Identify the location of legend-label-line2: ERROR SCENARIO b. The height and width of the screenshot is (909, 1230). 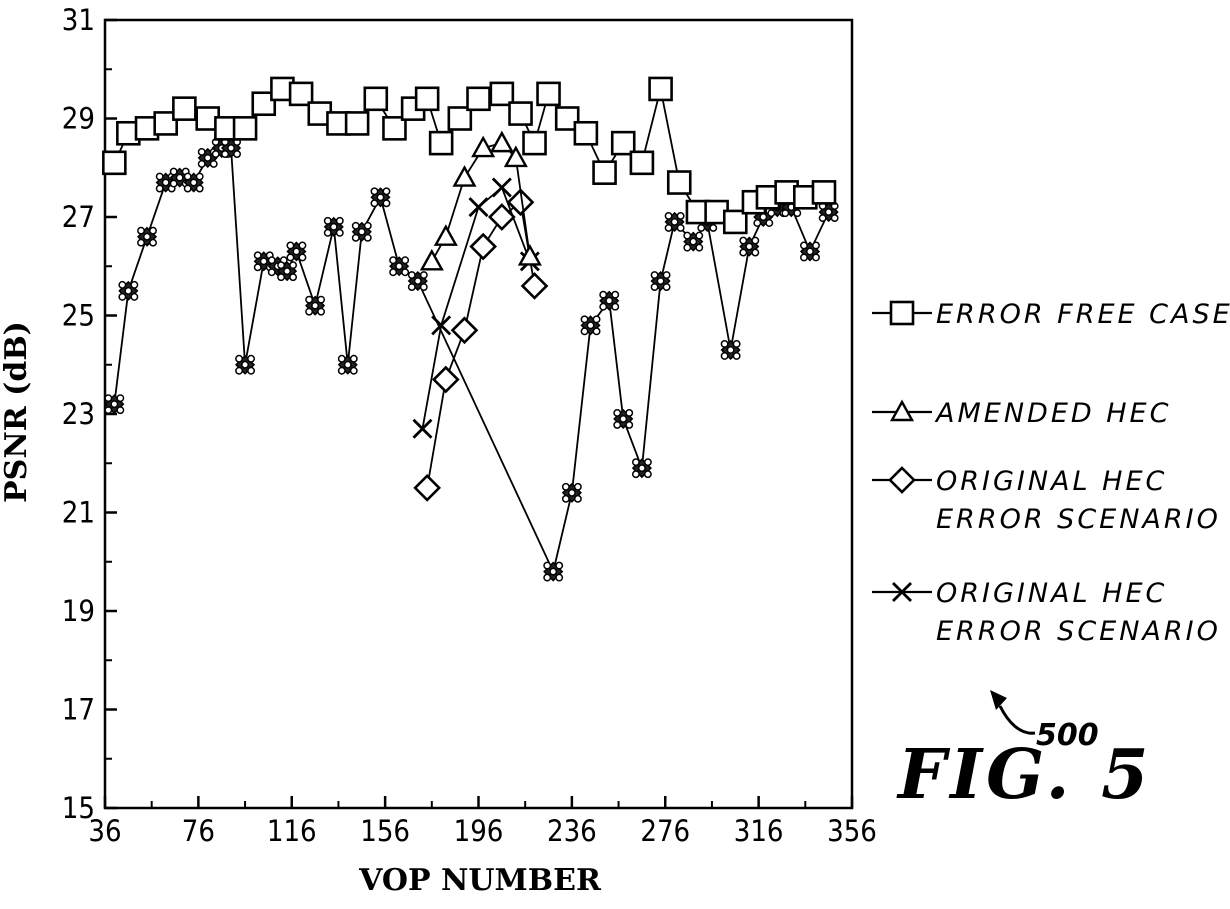
(1083, 519).